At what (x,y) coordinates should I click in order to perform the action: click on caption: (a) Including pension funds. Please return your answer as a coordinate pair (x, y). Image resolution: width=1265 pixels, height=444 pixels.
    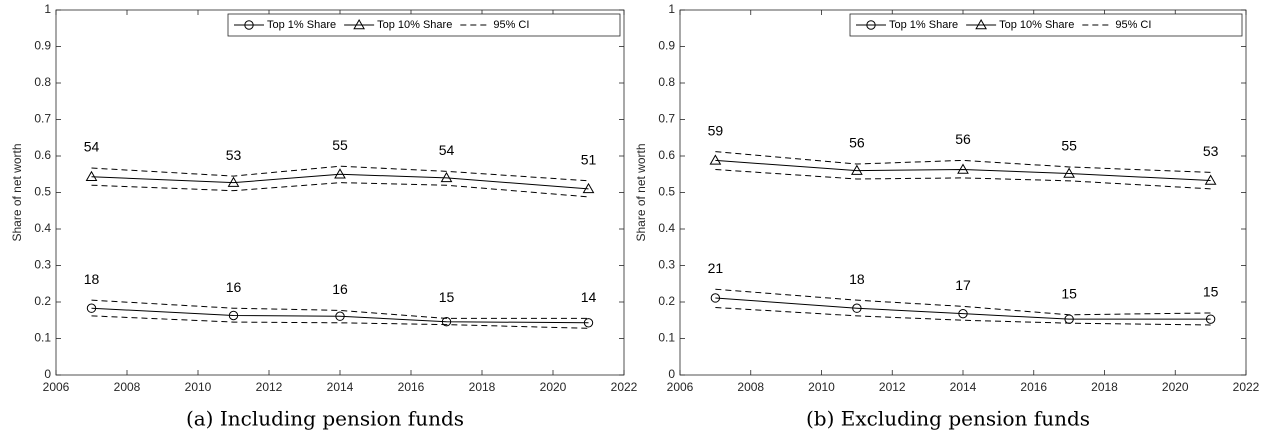
    Looking at the image, I should click on (325, 419).